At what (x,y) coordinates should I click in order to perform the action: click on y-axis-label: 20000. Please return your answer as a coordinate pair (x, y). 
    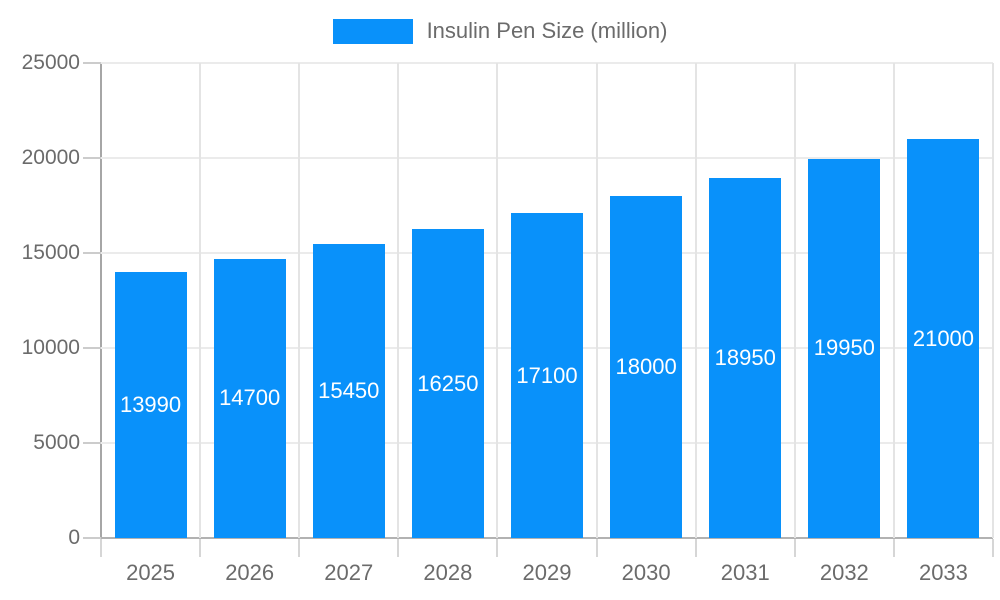
    Looking at the image, I should click on (50, 157).